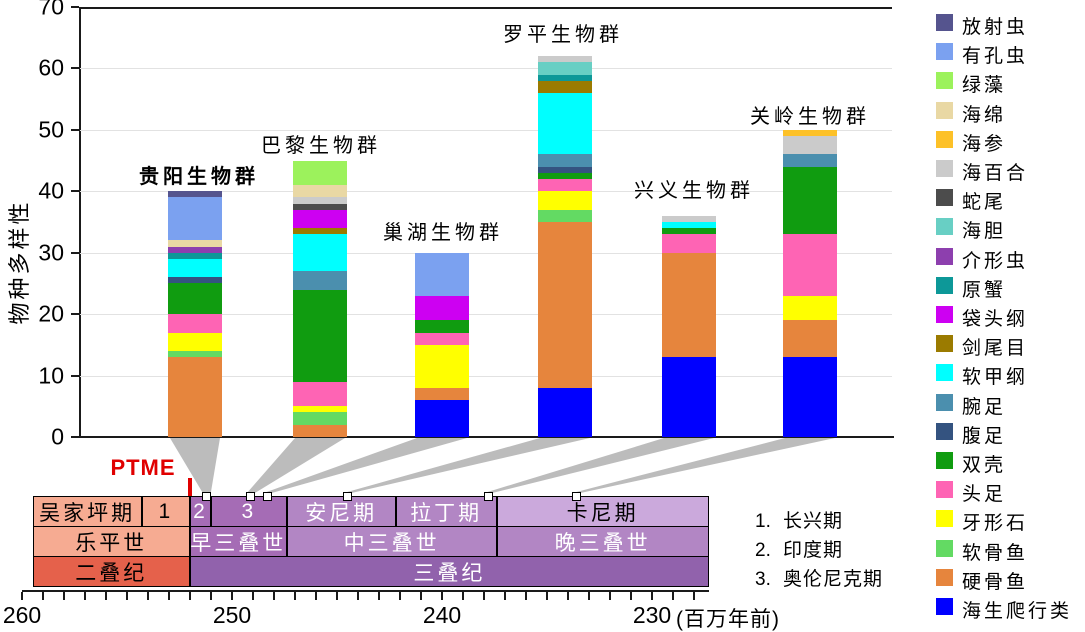  Describe the element at coordinates (365, 591) in the screenshot. I see `time-axis-line` at that location.